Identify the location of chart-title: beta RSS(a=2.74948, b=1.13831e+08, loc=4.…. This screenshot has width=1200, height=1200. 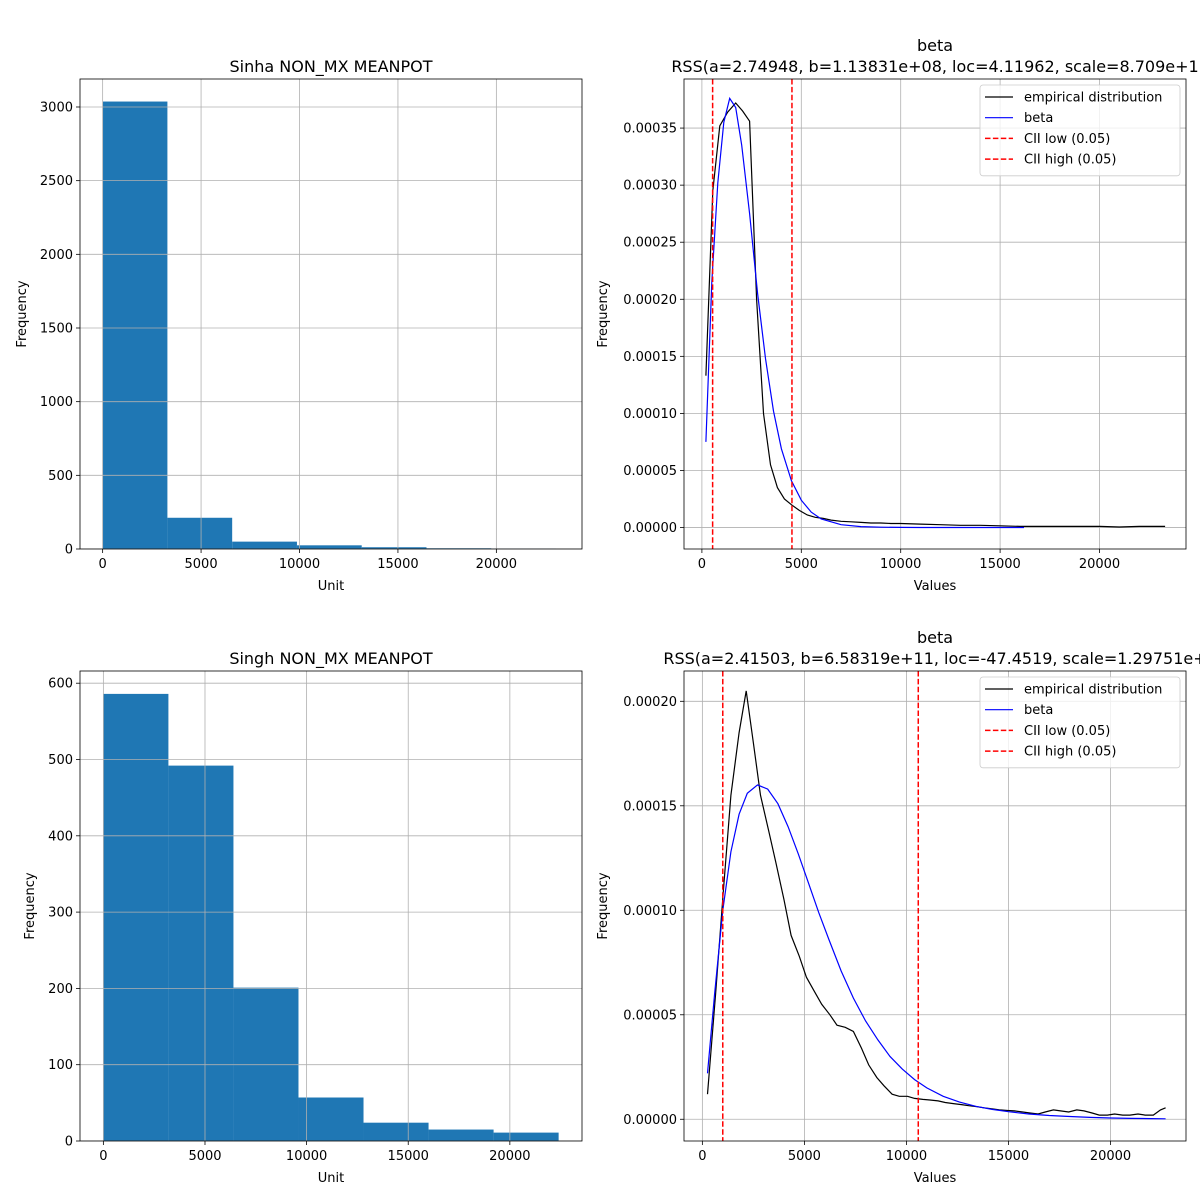
(934, 56).